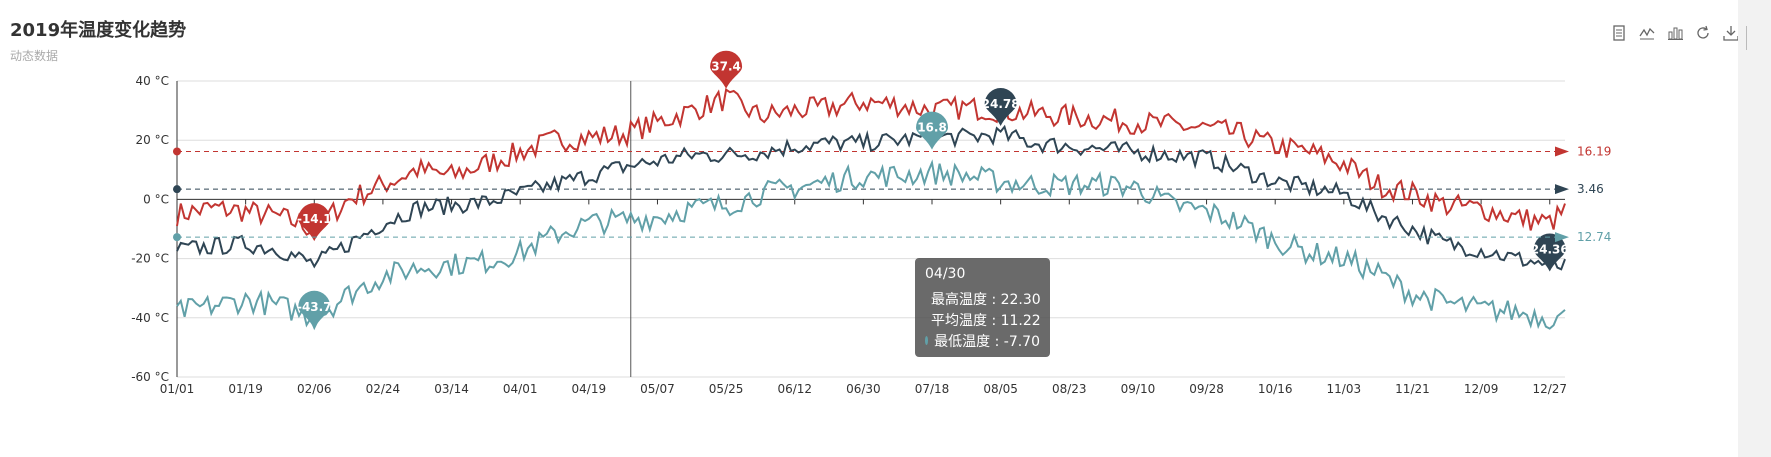  Describe the element at coordinates (986, 299) in the screenshot. I see `tooltip-label-max: 最高温度 : 22.30` at that location.